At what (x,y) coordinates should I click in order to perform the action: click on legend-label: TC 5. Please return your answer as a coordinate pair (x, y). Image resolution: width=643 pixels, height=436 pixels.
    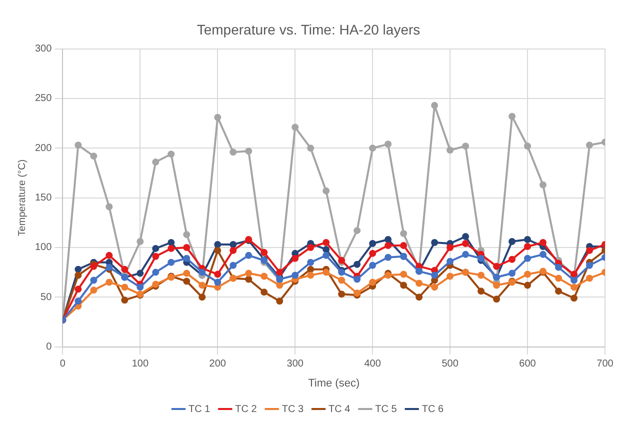
    Looking at the image, I should click on (386, 409).